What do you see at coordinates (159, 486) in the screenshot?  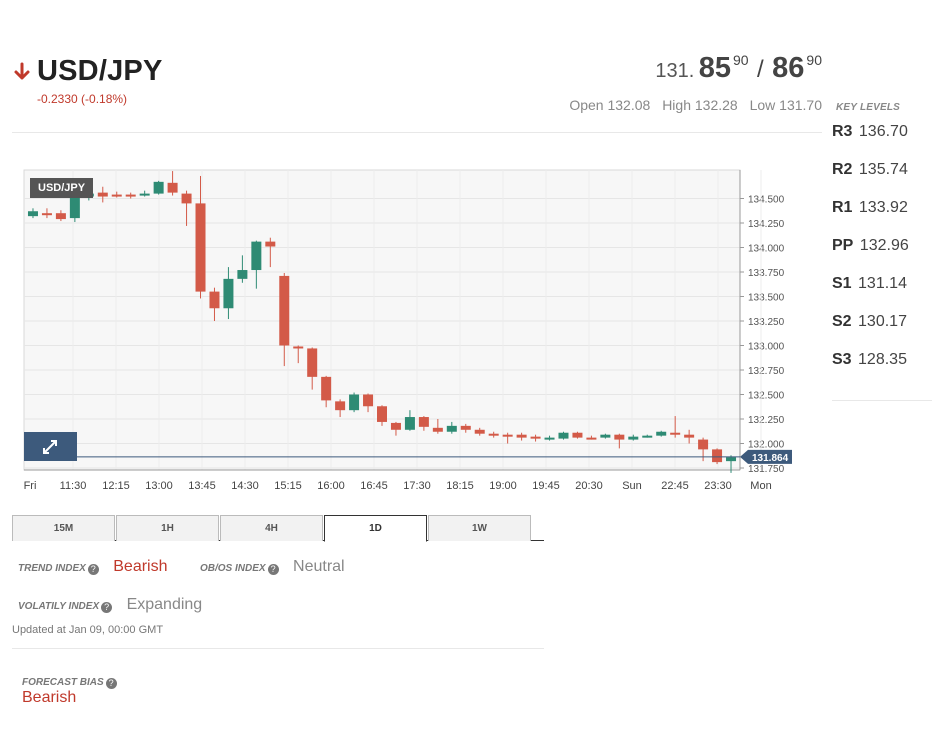 I see `x-tick-label: 13:00` at bounding box center [159, 486].